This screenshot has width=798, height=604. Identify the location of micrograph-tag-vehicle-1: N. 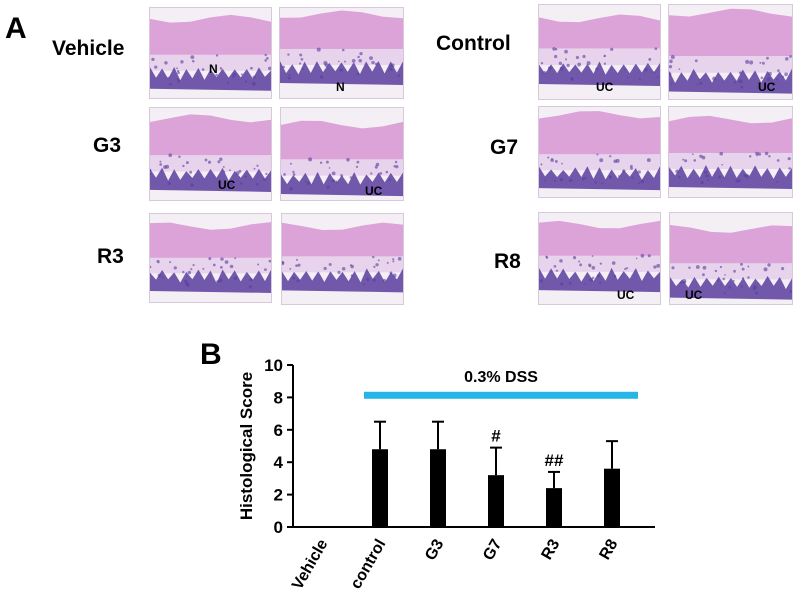
(213, 69).